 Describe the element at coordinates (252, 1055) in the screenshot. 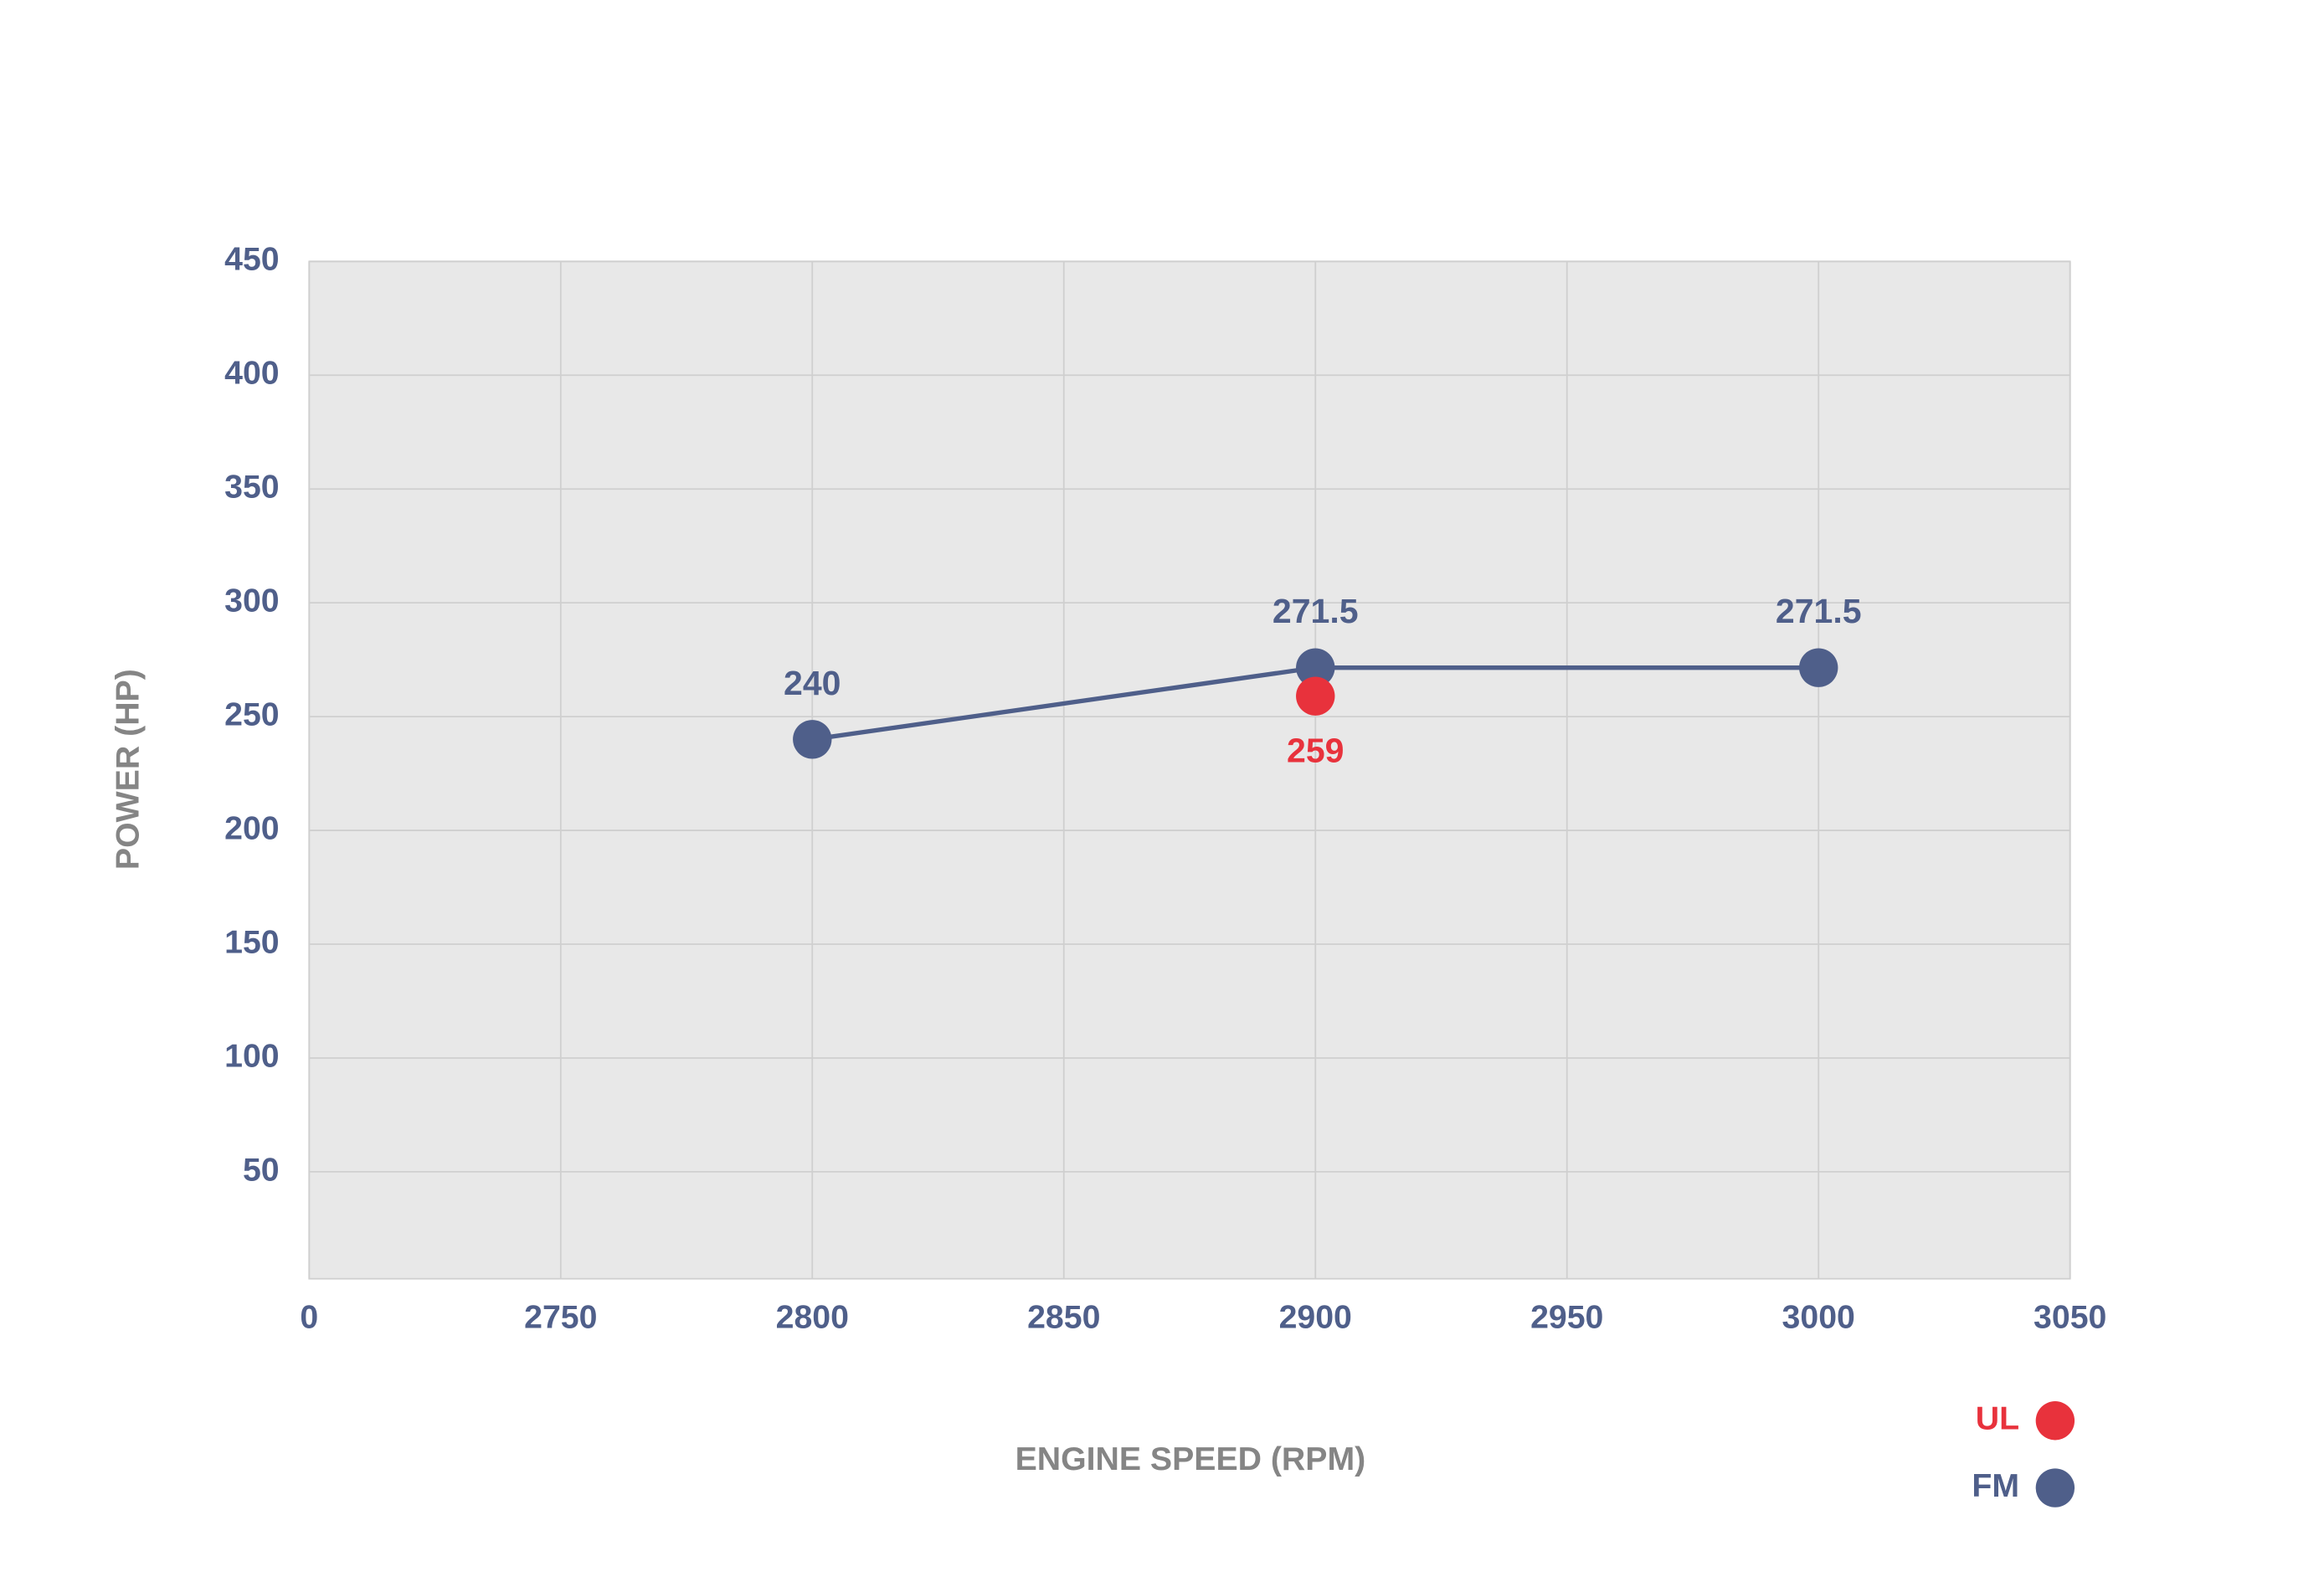

I see `y-tick-label: 100` at that location.